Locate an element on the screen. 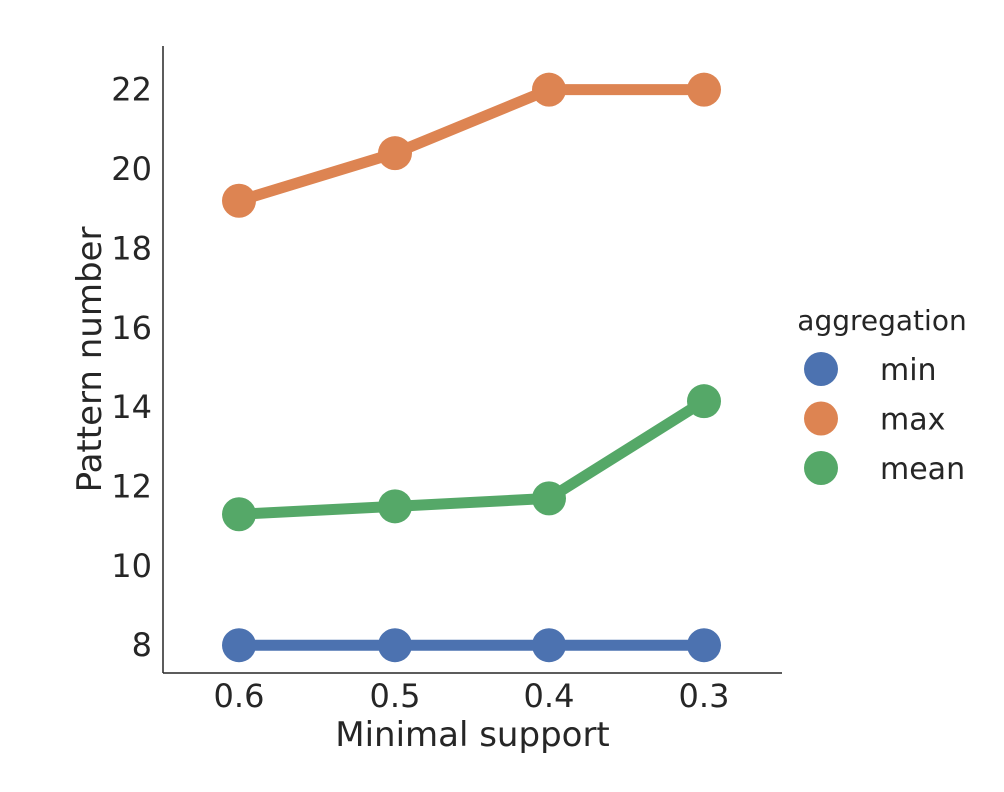 This screenshot has height=792, width=1004. legend-title: aggregation is located at coordinates (881, 320).